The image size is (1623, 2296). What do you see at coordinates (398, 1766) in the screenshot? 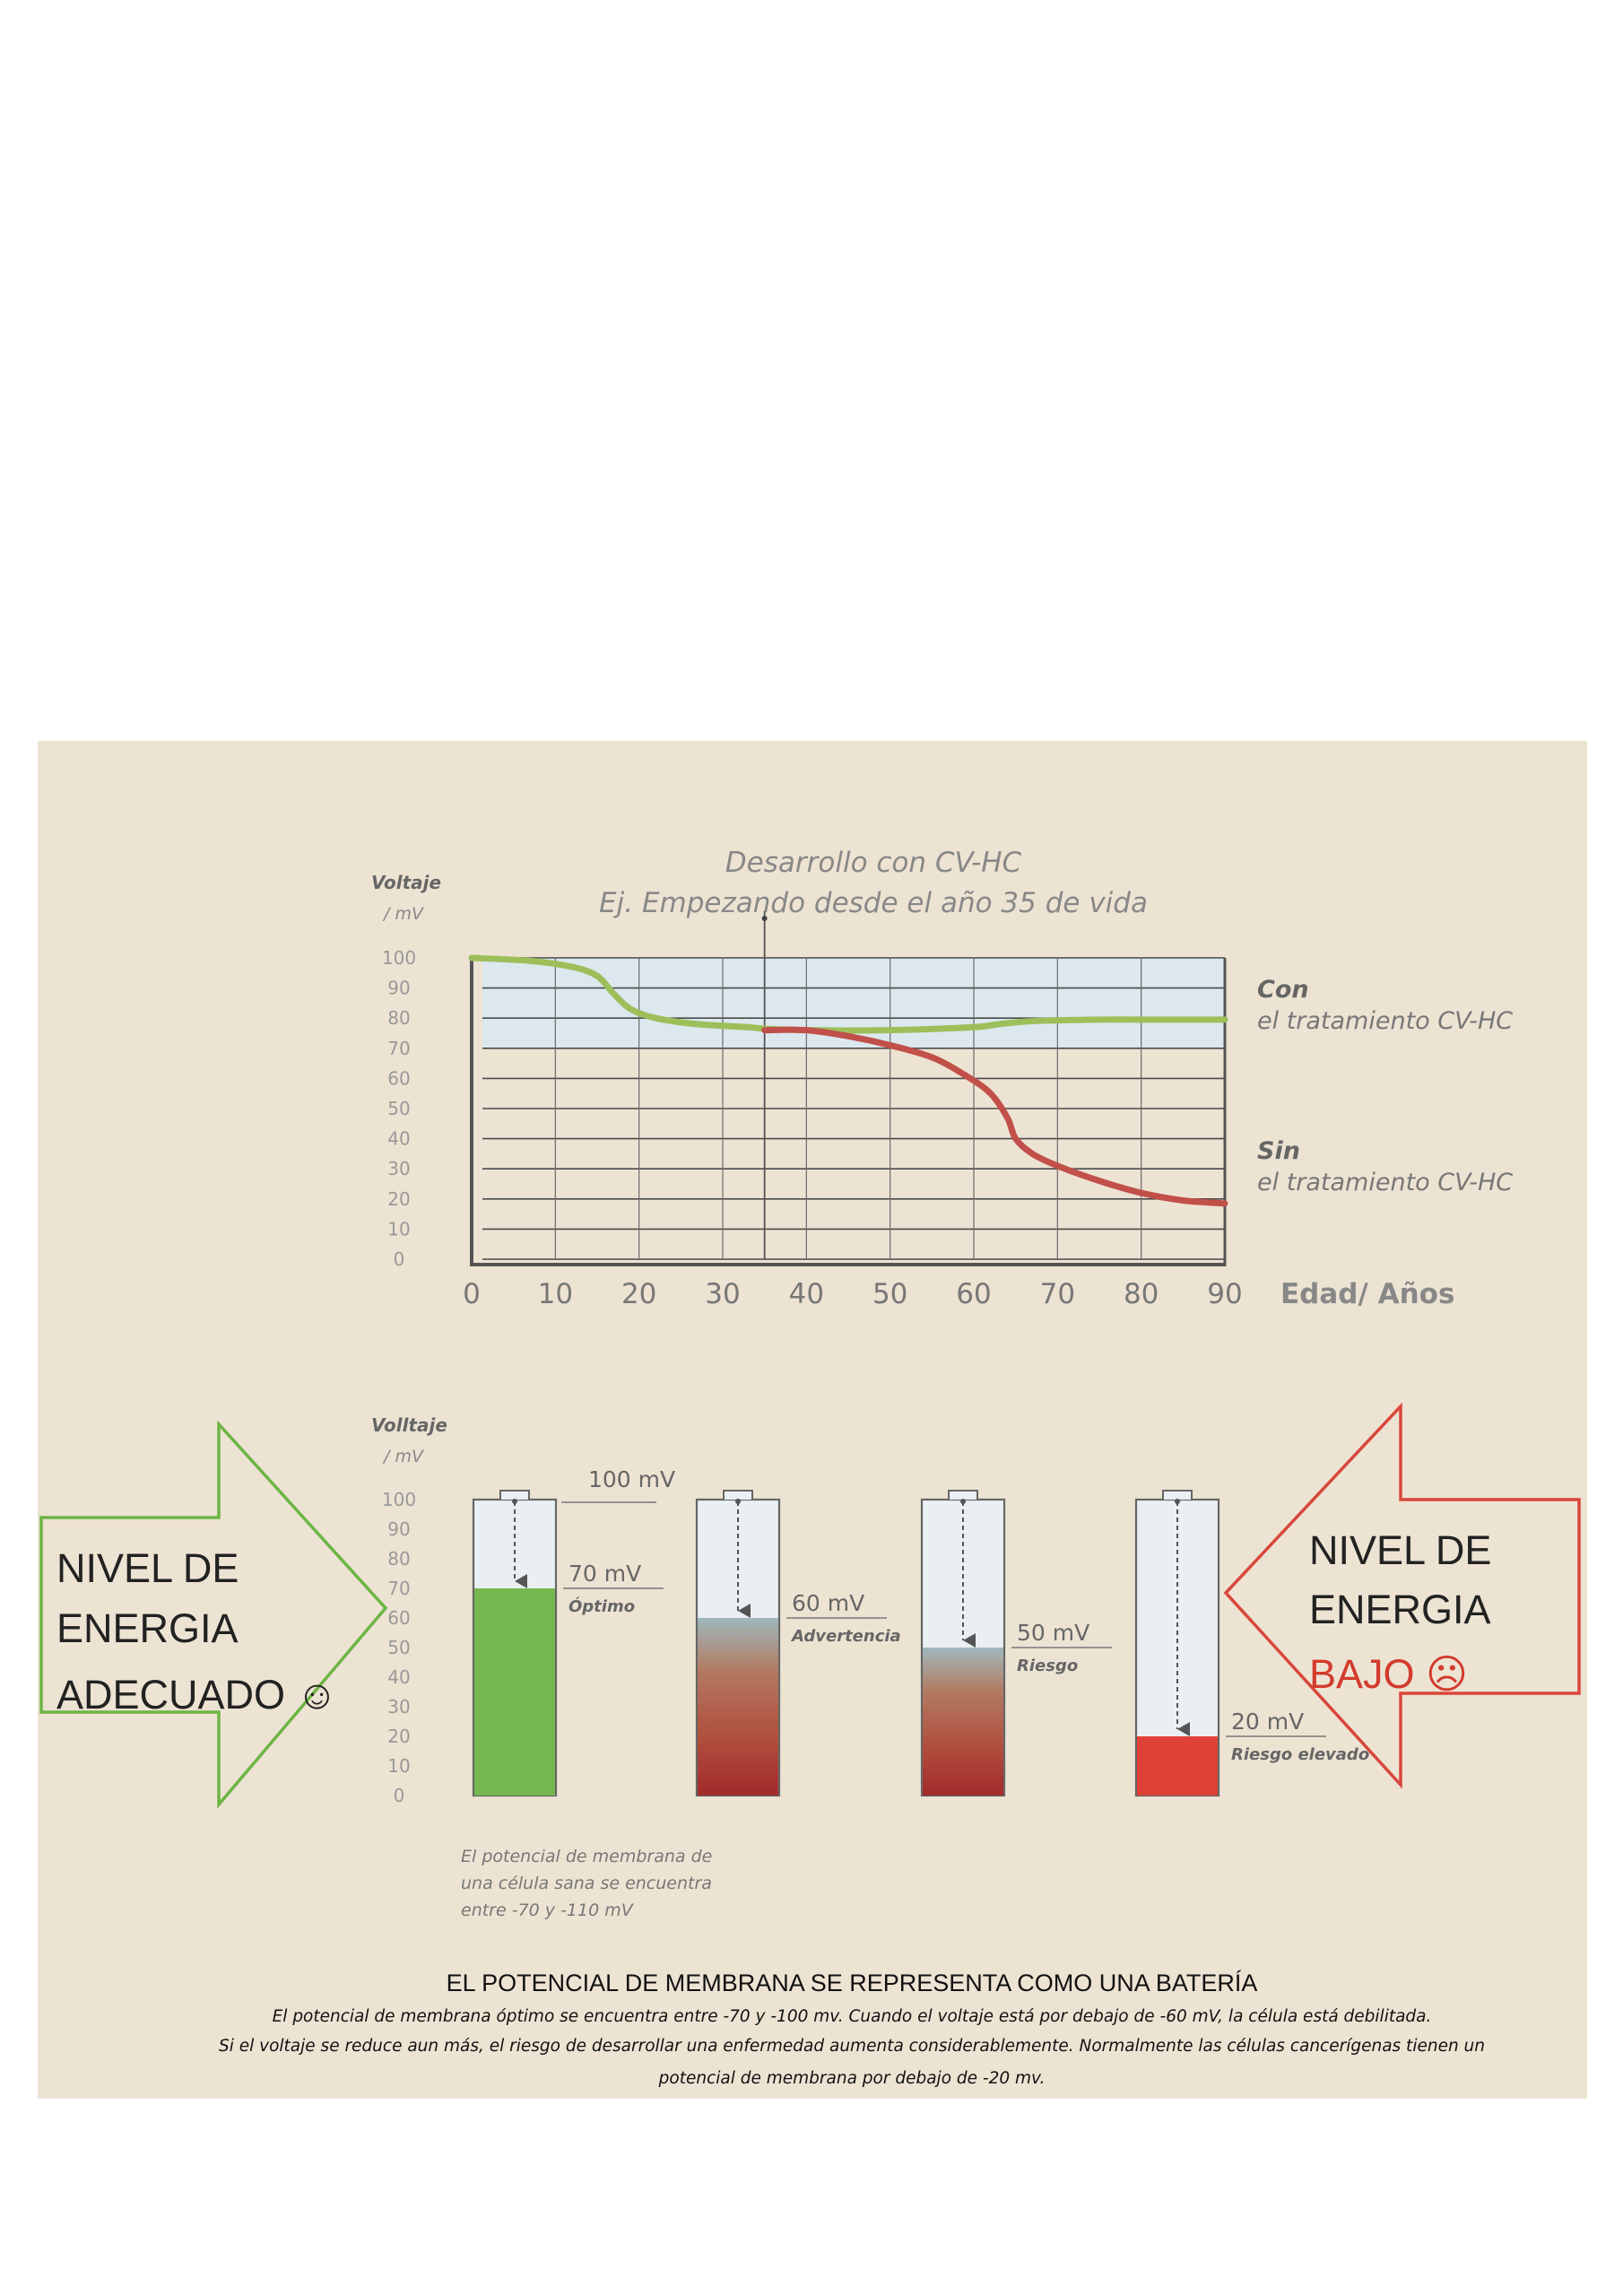
I see `battery-y-tick-label: 10` at bounding box center [398, 1766].